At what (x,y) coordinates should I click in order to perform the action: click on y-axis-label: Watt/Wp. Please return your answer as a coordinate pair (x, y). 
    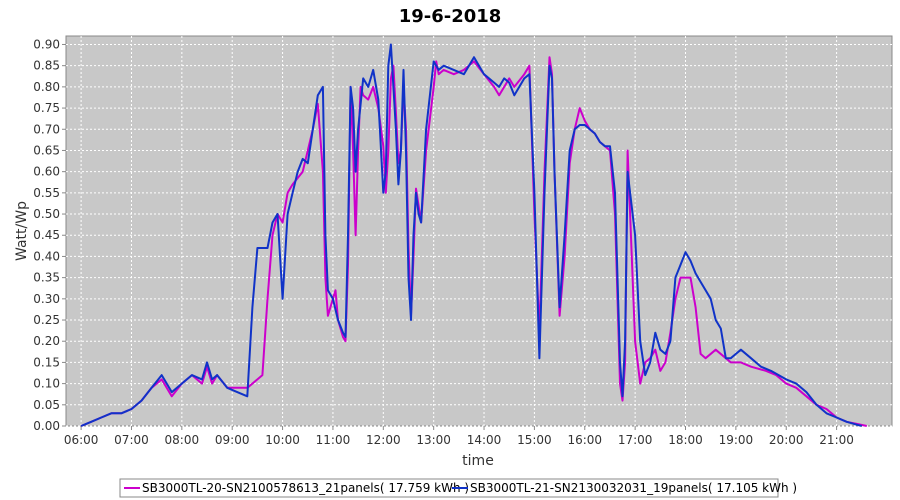
    Looking at the image, I should click on (22, 231).